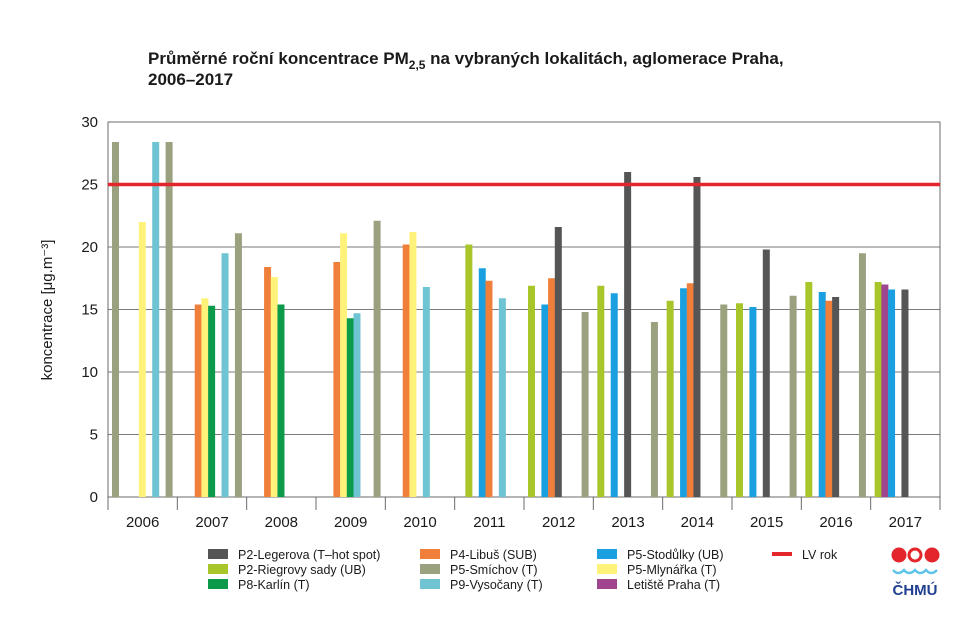  Describe the element at coordinates (89, 122) in the screenshot. I see `y-tick-label: 30` at that location.